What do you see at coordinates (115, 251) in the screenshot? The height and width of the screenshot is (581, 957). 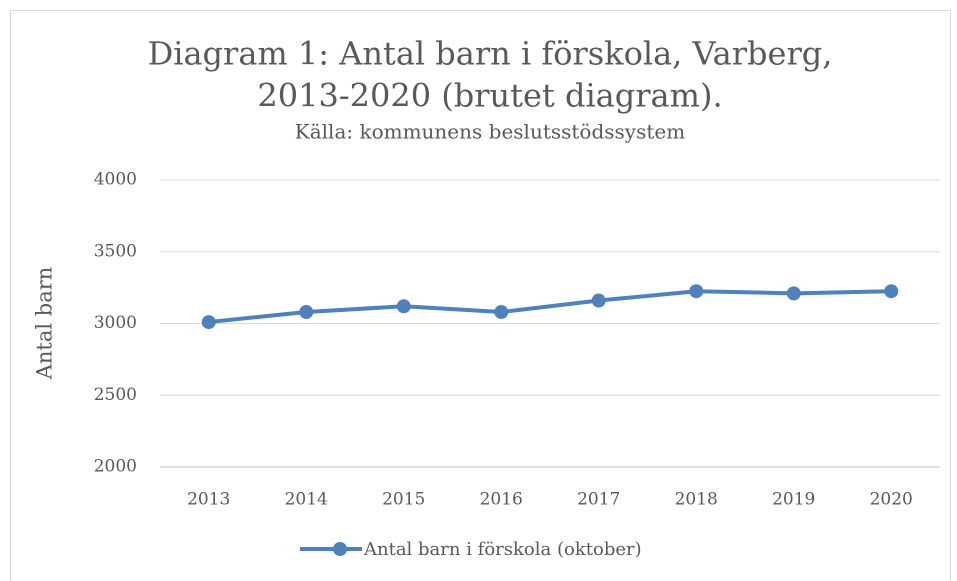 I see `y-tick-label: 3500` at bounding box center [115, 251].